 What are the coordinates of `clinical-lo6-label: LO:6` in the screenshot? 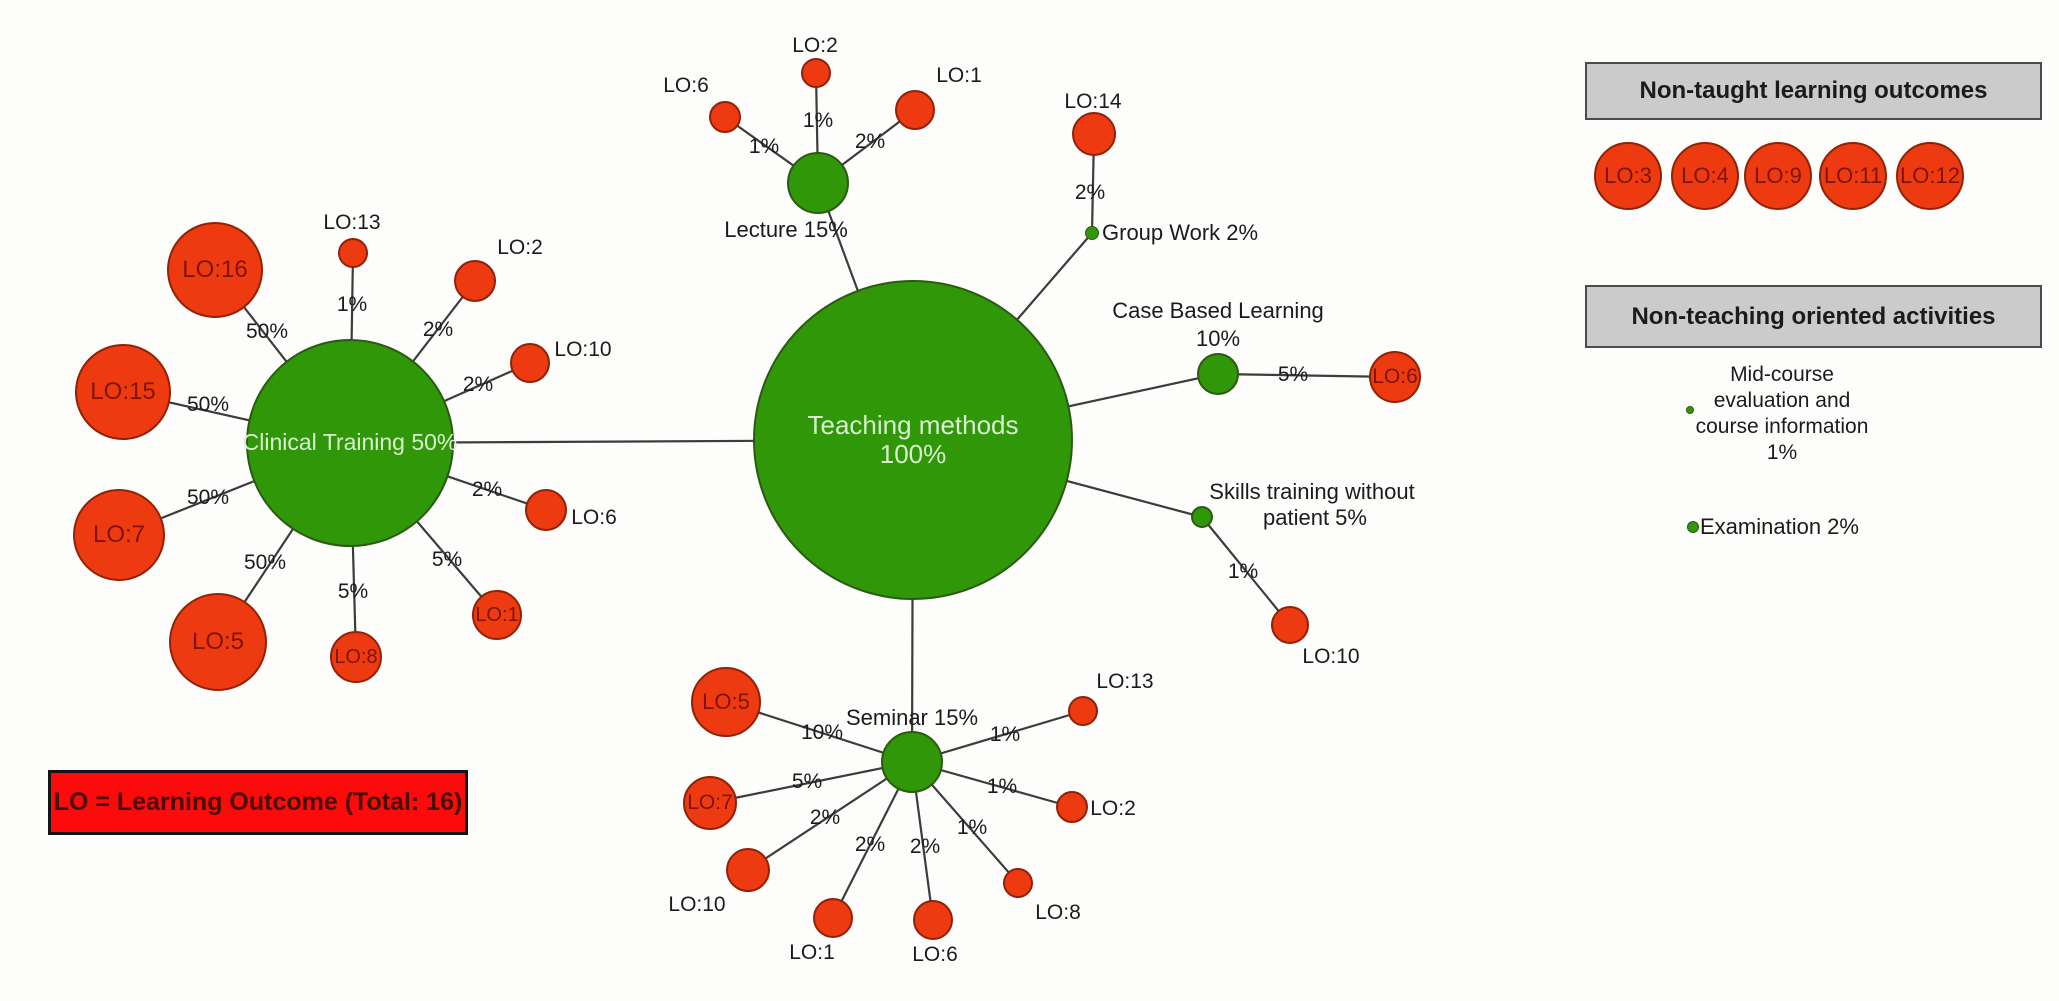 It's located at (594, 517).